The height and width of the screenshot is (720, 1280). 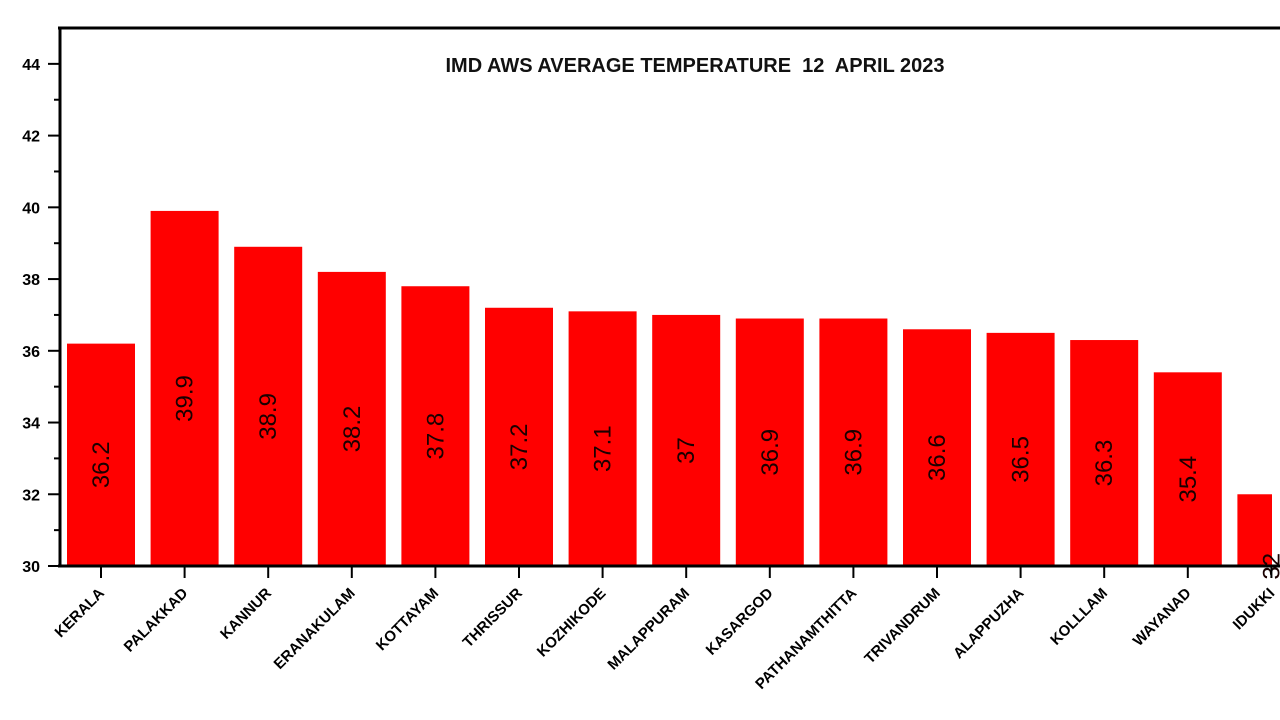 What do you see at coordinates (31, 280) in the screenshot?
I see `y-tick-label: 38` at bounding box center [31, 280].